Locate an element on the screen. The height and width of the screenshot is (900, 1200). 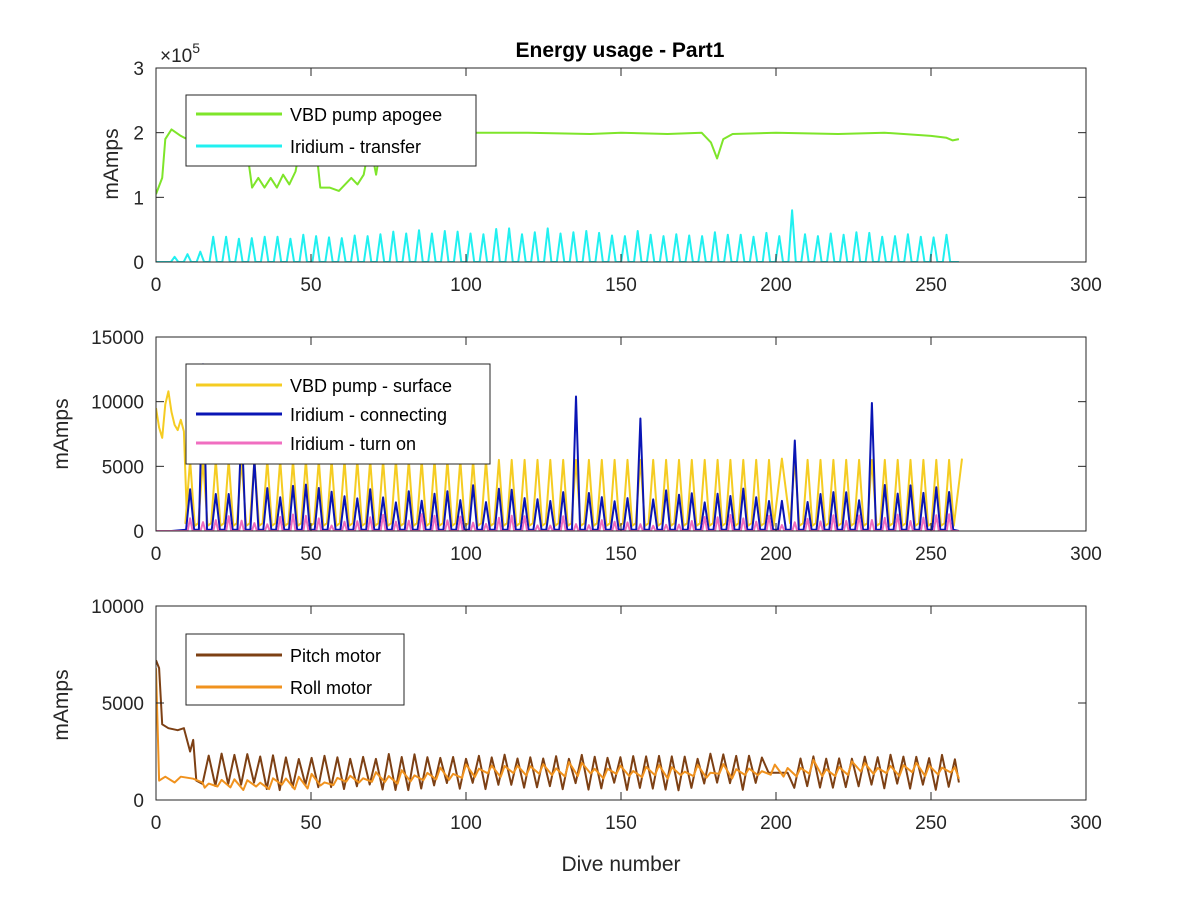
y-exponent-power: 5 is located at coordinates (196, 48).